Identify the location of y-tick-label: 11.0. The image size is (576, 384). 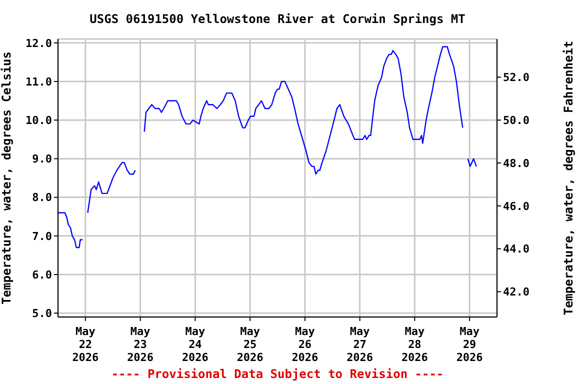
(39, 81).